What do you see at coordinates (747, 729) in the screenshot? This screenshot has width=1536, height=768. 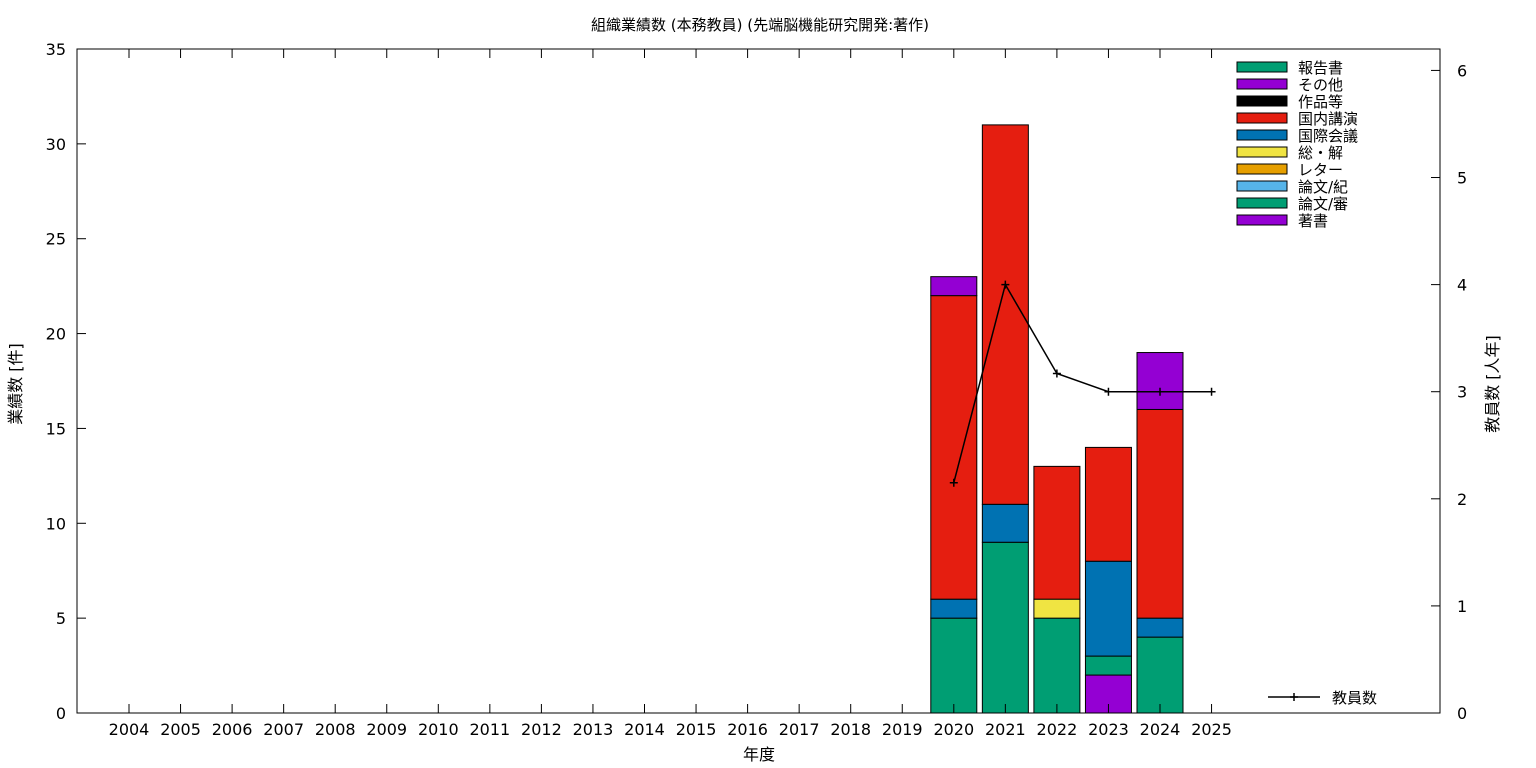 I see `x-tick-label: 2016` at bounding box center [747, 729].